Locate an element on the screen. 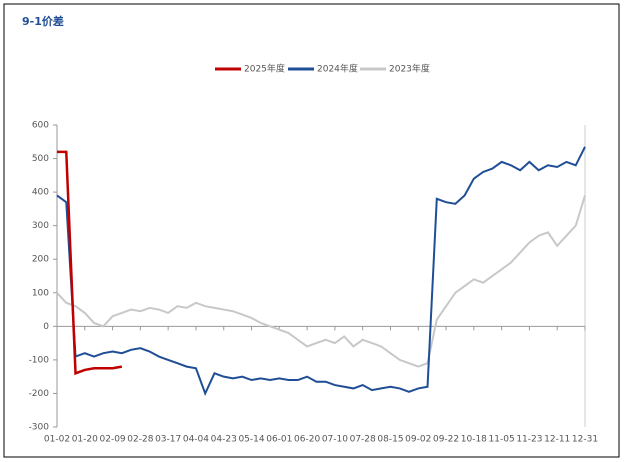 The height and width of the screenshot is (462, 624). x-tick-label: 11-05 is located at coordinates (502, 440).